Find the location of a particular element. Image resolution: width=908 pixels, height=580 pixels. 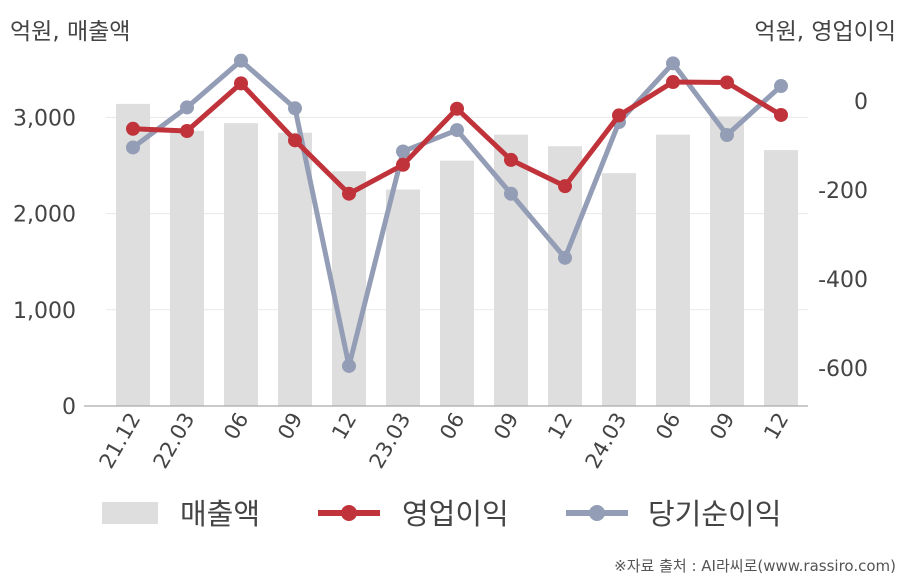

legend-marker-operating-profit is located at coordinates (349, 513).